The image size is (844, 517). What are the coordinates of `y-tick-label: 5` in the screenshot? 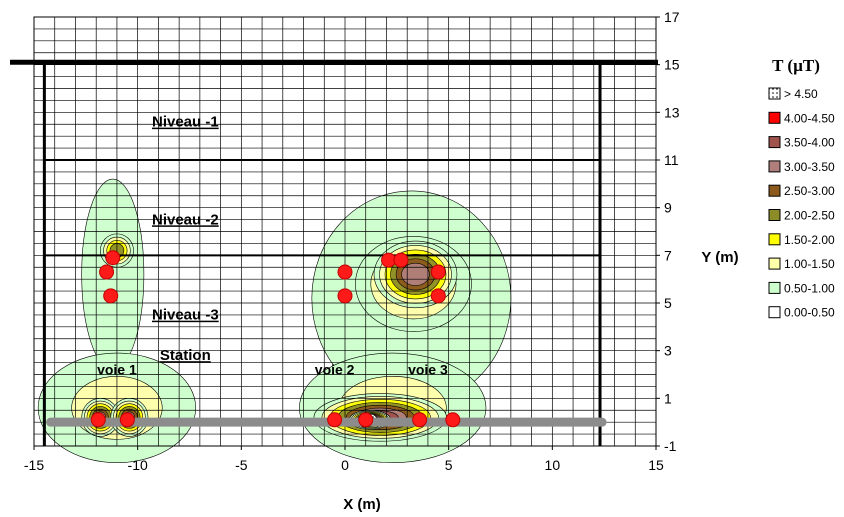 It's located at (668, 303).